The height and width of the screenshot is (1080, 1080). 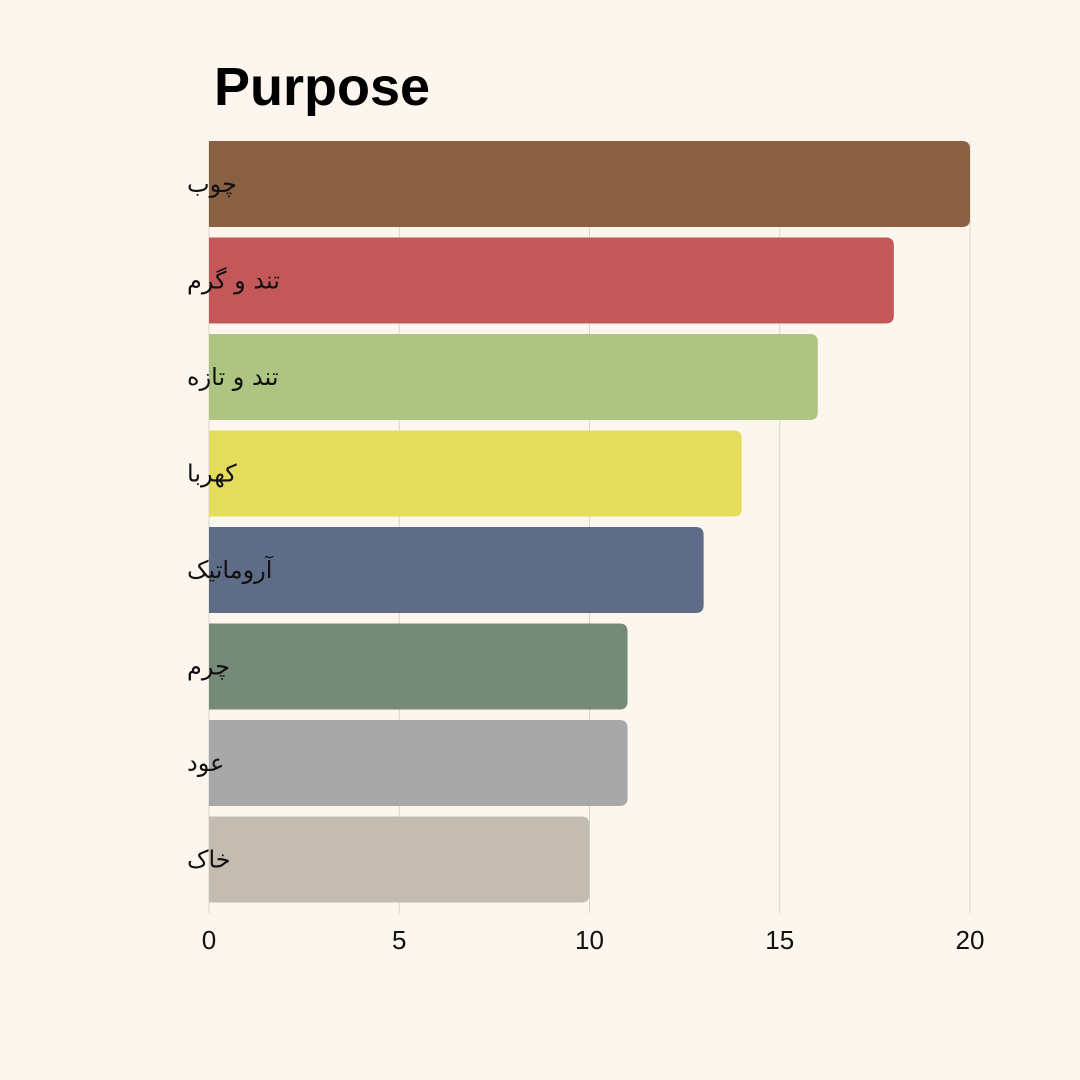 I want to click on category-label: آروماتیک, so click(x=230, y=569).